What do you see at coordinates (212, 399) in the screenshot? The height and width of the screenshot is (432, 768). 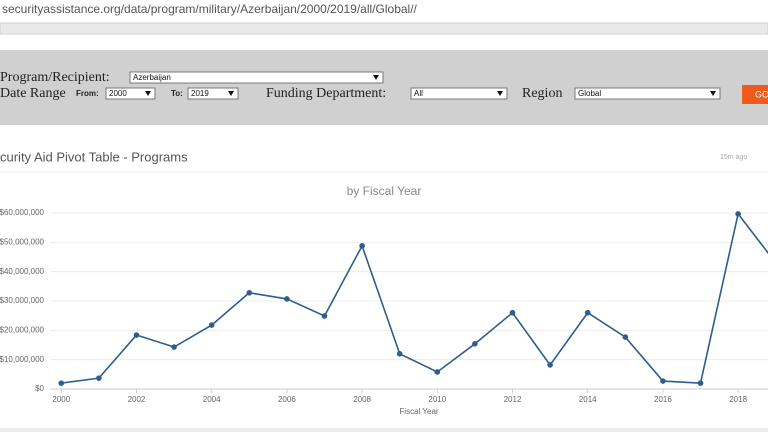 I see `x-tick-label: 2004` at bounding box center [212, 399].